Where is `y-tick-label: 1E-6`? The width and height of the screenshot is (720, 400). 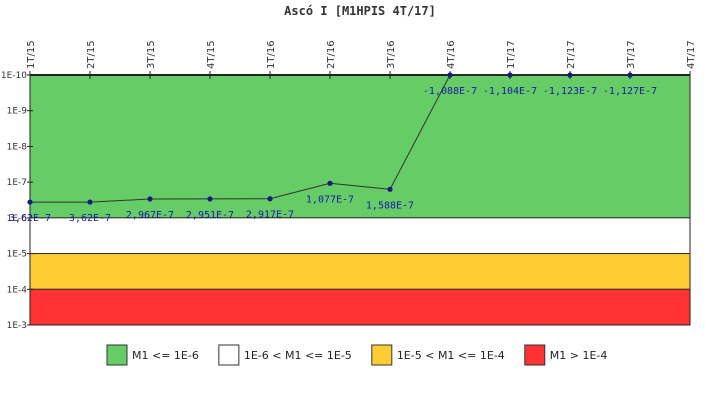 y-tick-label: 1E-6 is located at coordinates (17, 219).